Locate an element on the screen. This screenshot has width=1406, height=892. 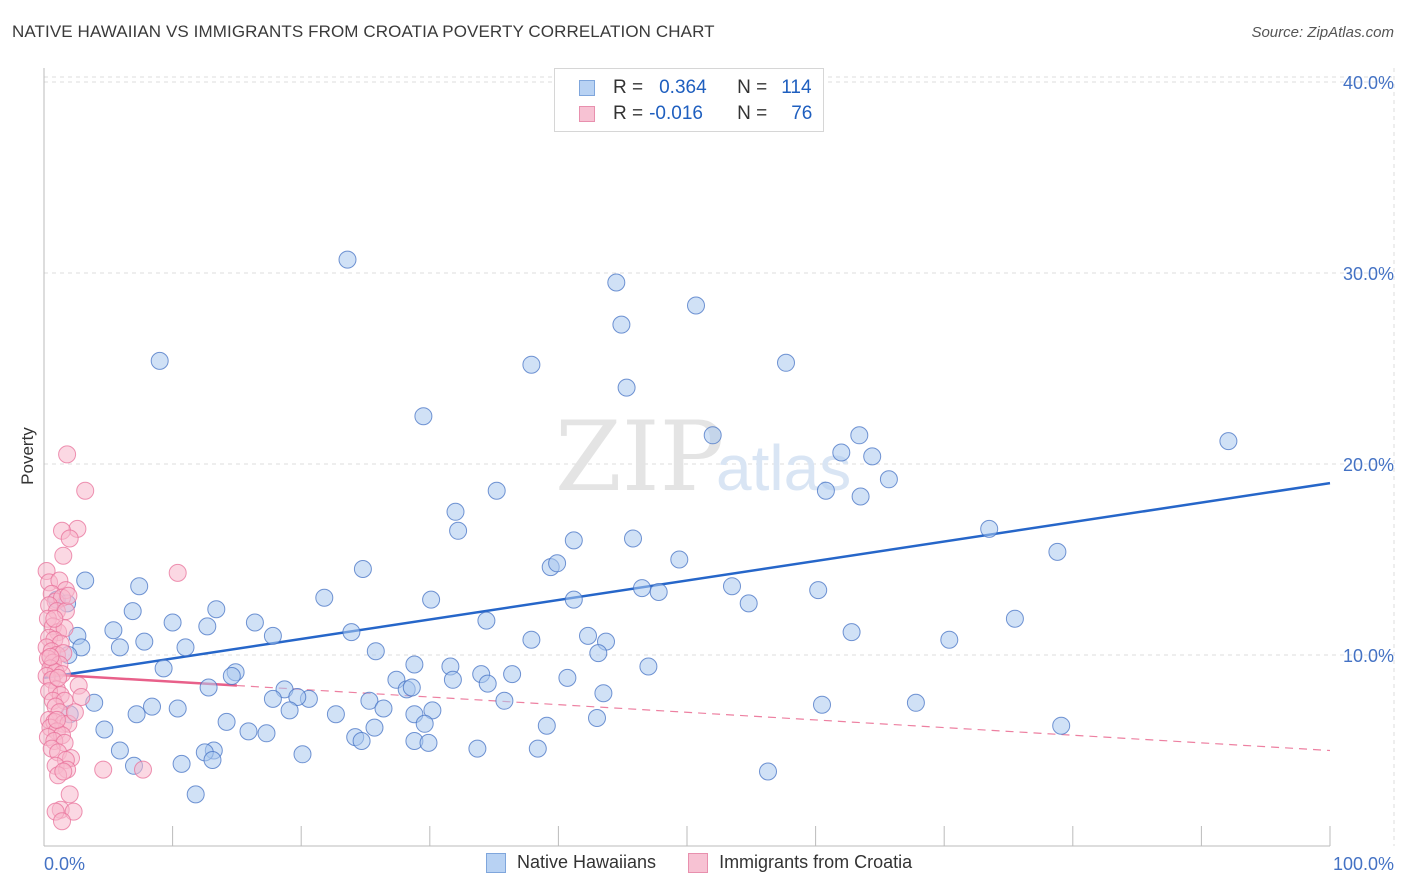
y-tick-labels: 10.0% 20.0% 30.0% 40.0% is located at coordinates (1368, 369).